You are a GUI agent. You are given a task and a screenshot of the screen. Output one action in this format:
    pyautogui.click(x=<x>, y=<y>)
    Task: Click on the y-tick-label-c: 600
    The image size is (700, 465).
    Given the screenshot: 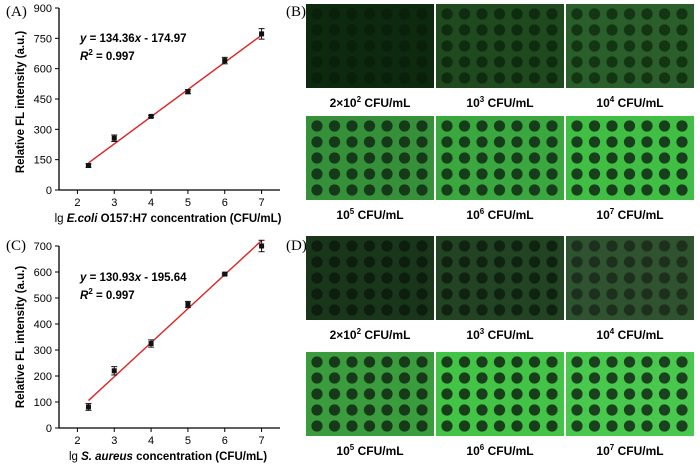 What is the action you would take?
    pyautogui.click(x=43, y=273)
    